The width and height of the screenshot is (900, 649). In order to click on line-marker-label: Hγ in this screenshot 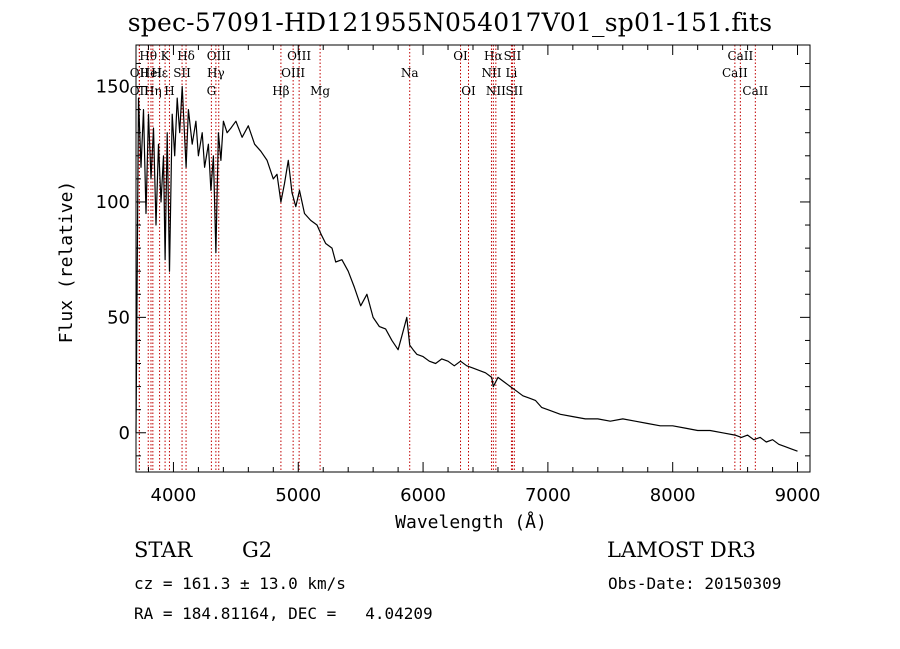, I will do `click(216, 73)`.